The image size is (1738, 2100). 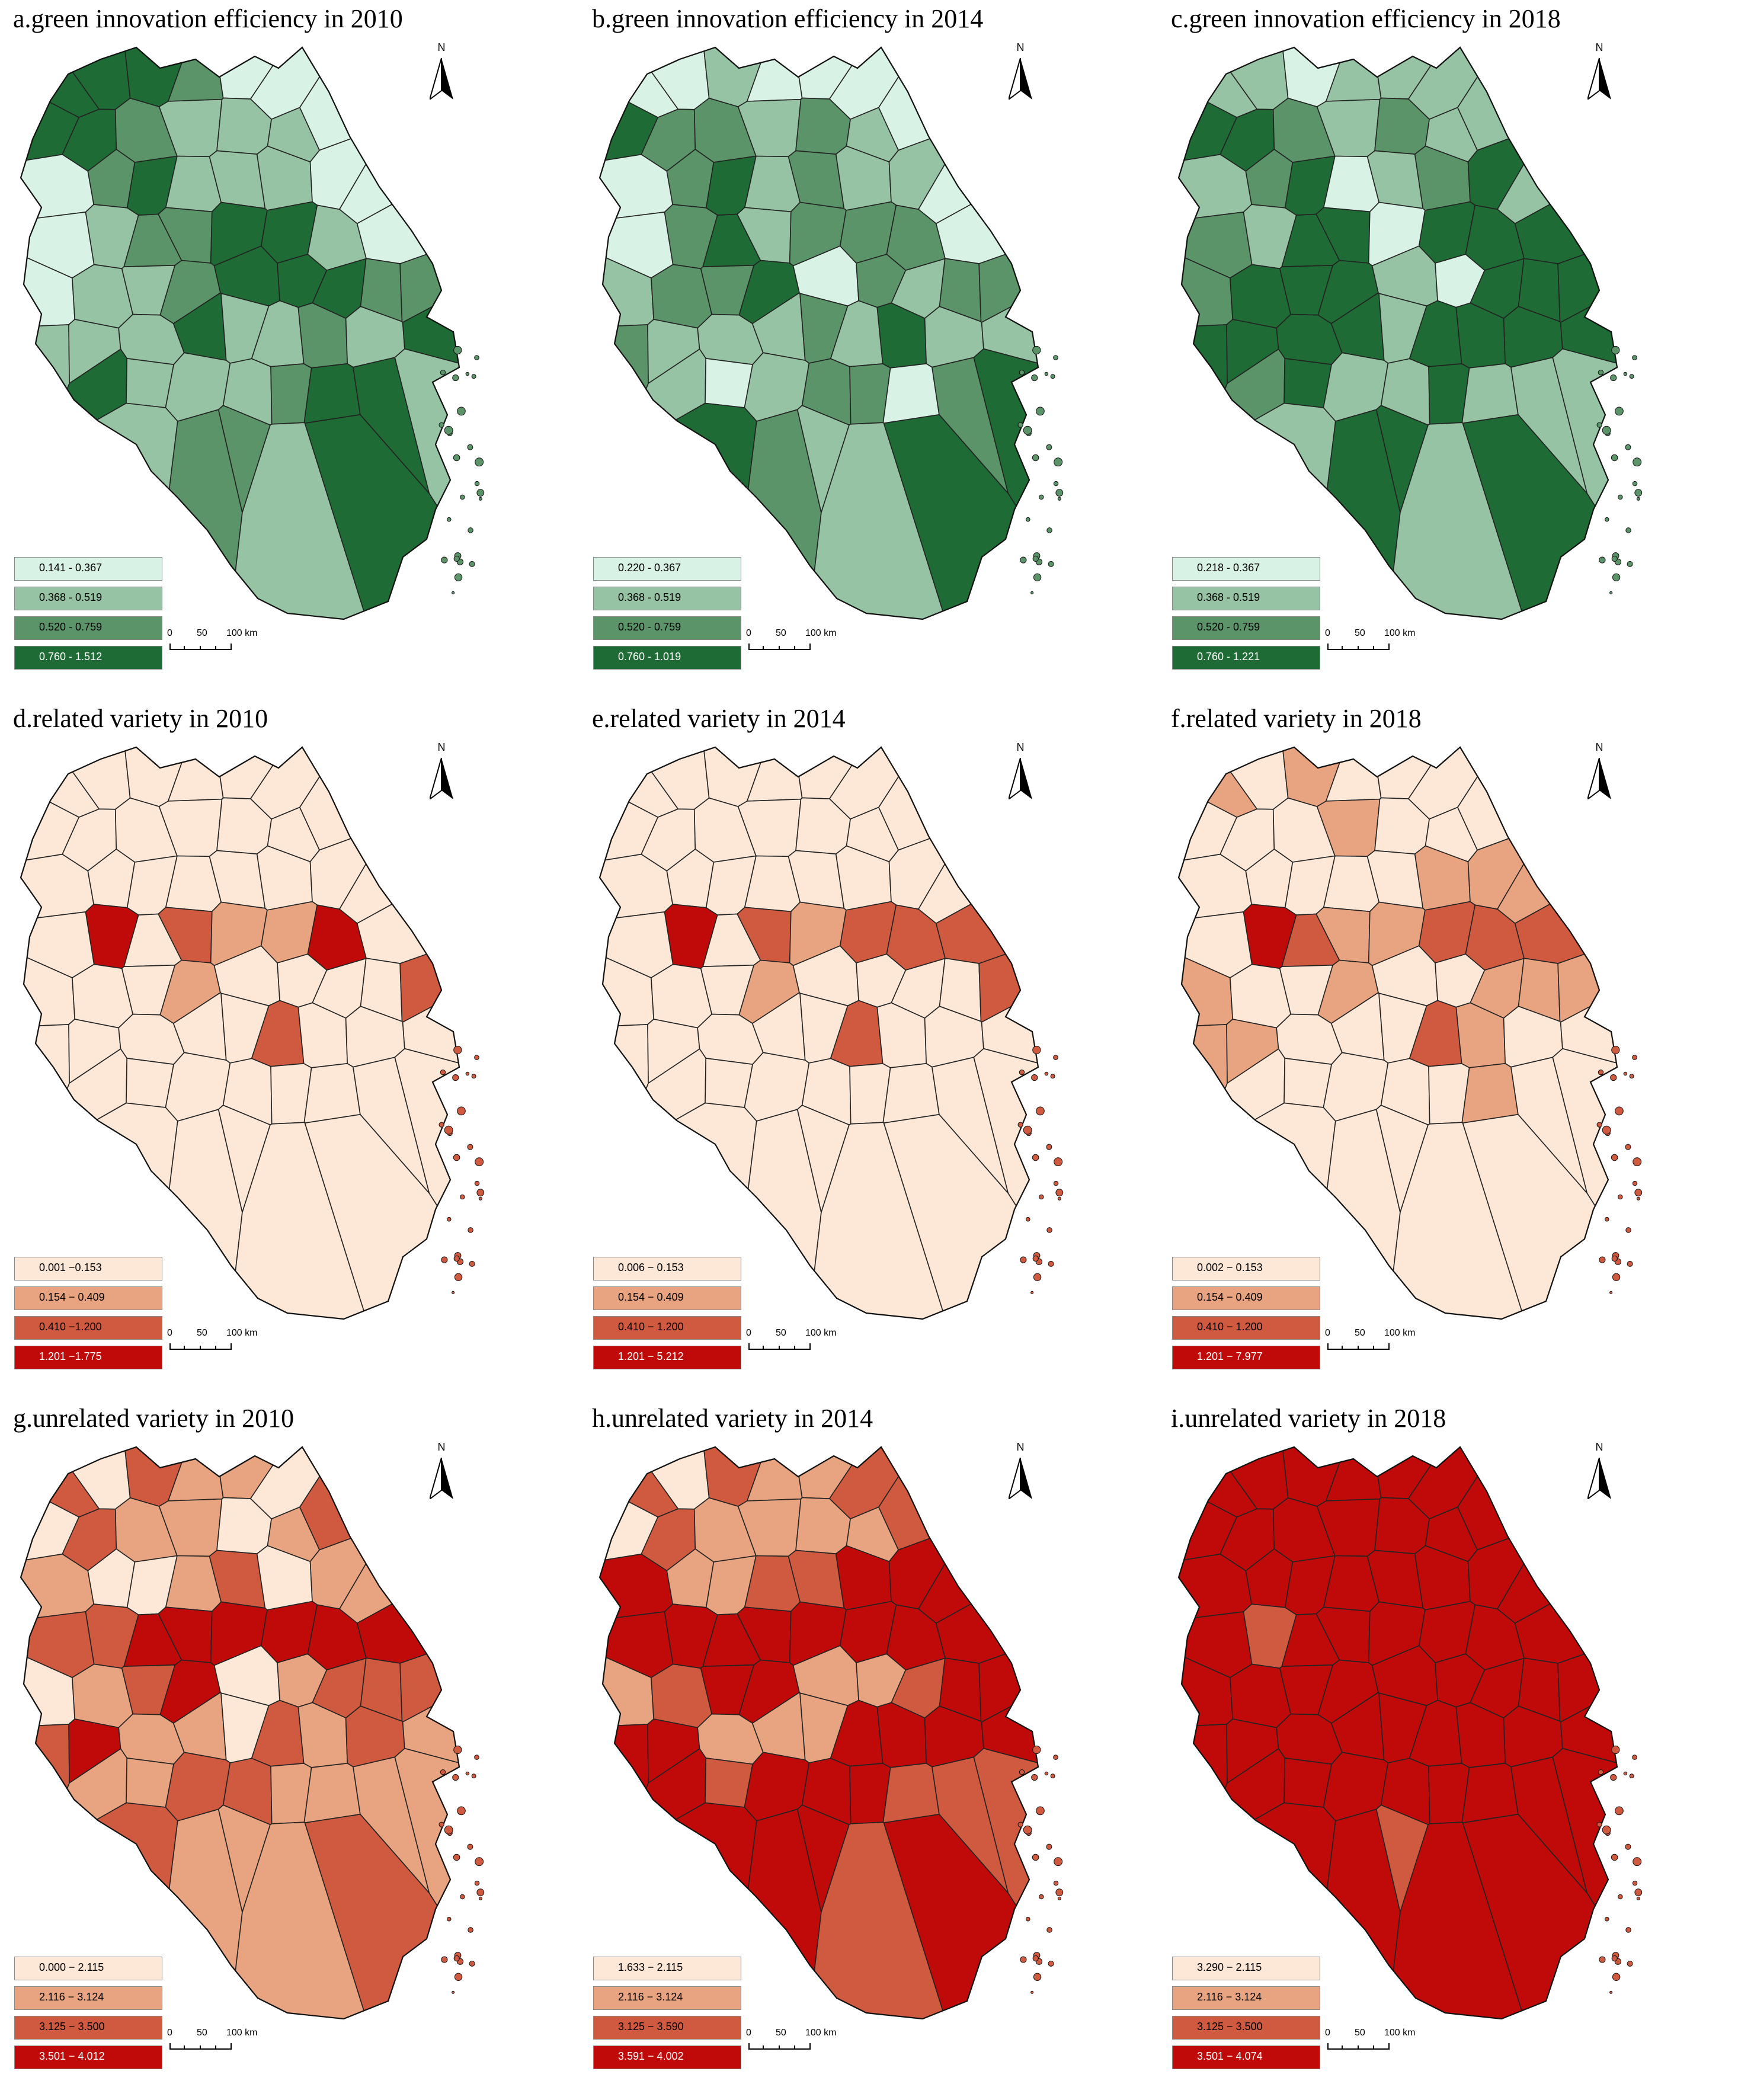 What do you see at coordinates (72, 2056) in the screenshot?
I see `legend-label: 3.501 − 4.012` at bounding box center [72, 2056].